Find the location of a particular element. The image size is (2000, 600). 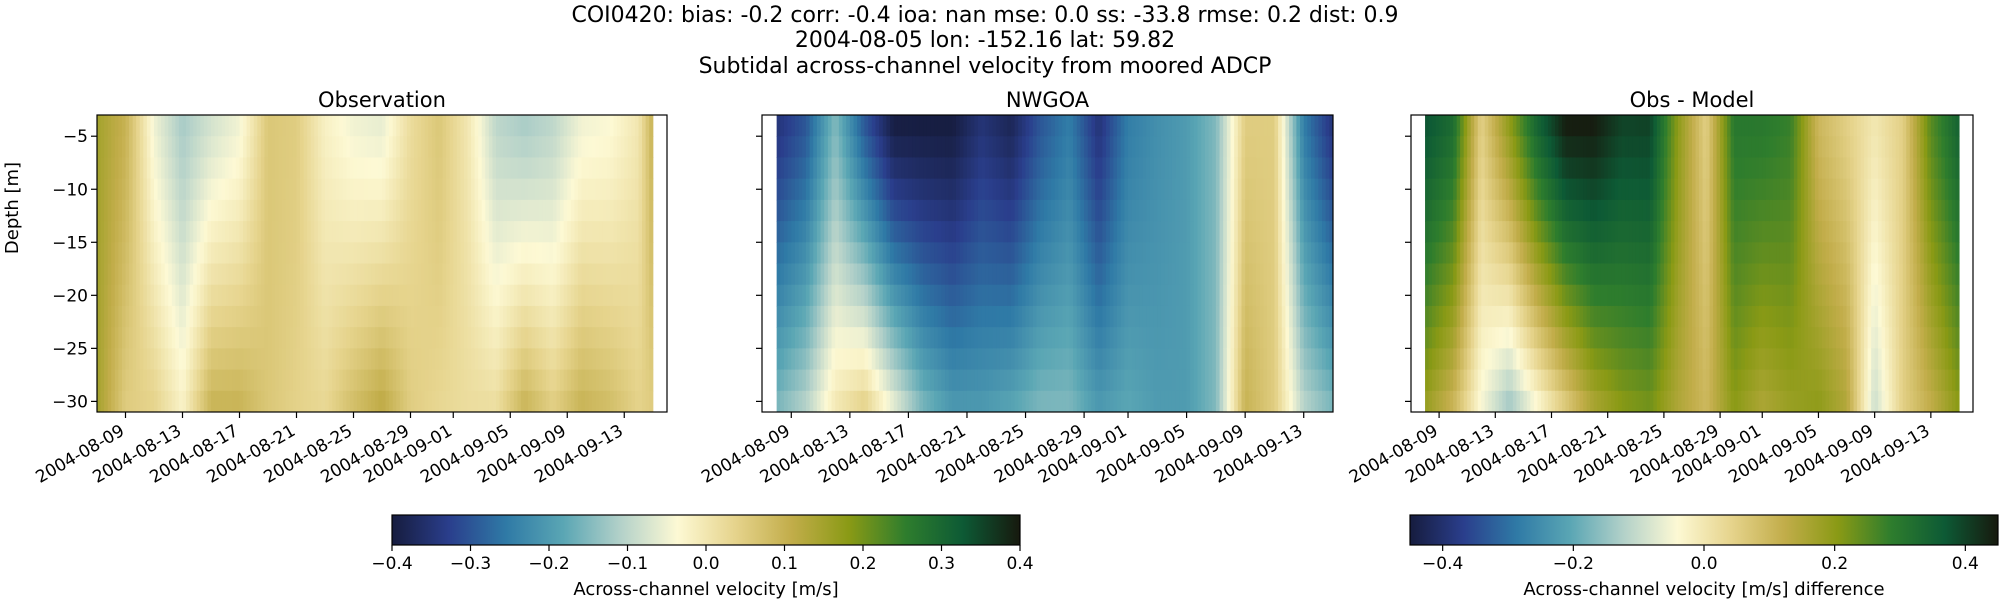

panel-frame is located at coordinates (1047, 263).